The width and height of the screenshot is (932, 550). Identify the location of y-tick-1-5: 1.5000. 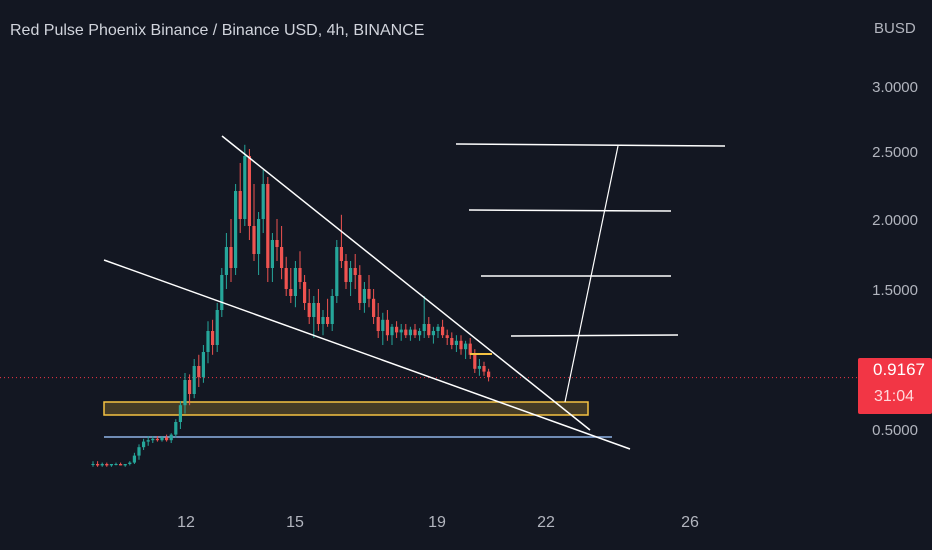
(895, 290).